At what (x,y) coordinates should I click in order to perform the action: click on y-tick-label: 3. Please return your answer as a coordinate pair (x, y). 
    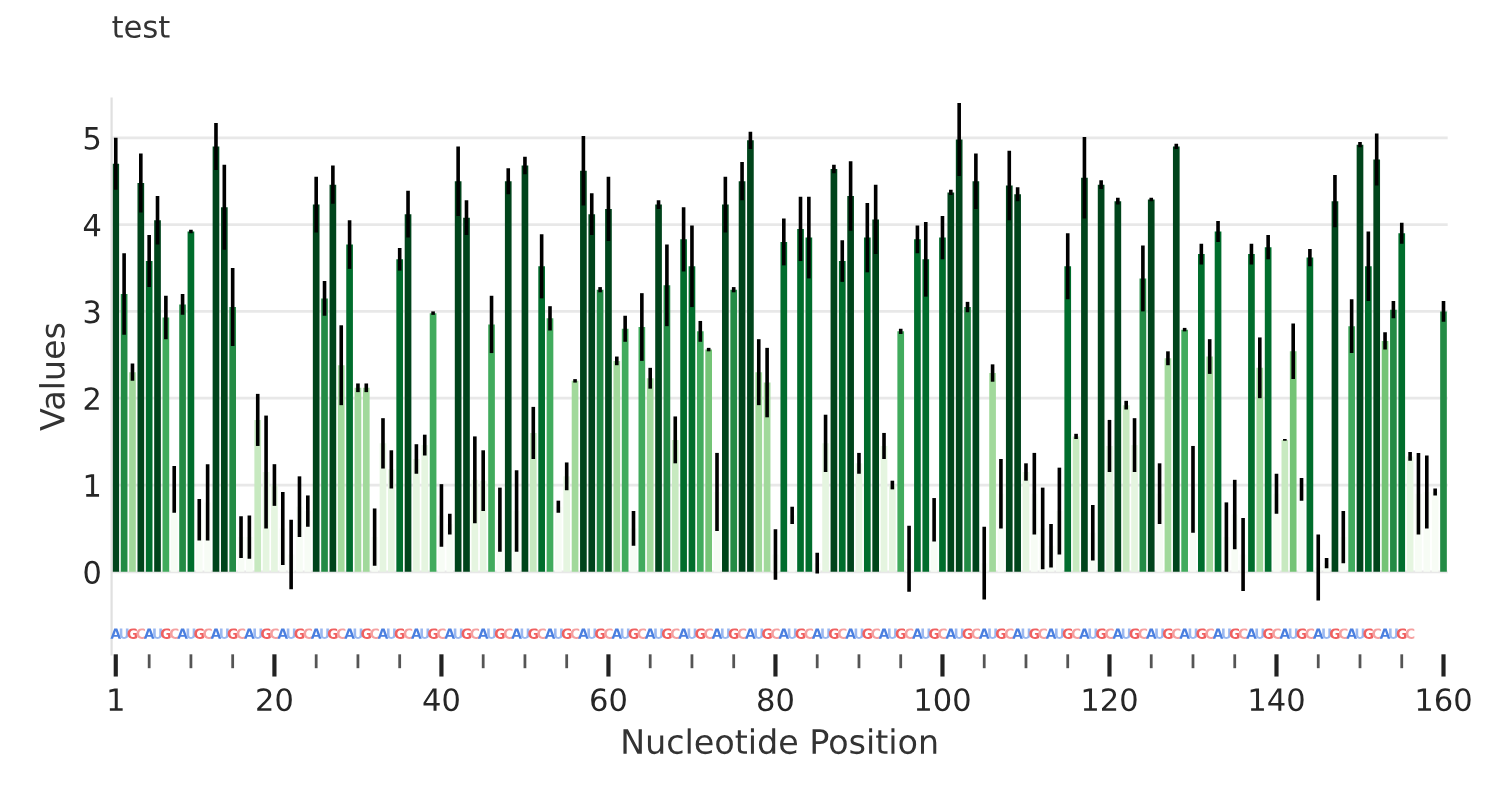
    Looking at the image, I should click on (92, 312).